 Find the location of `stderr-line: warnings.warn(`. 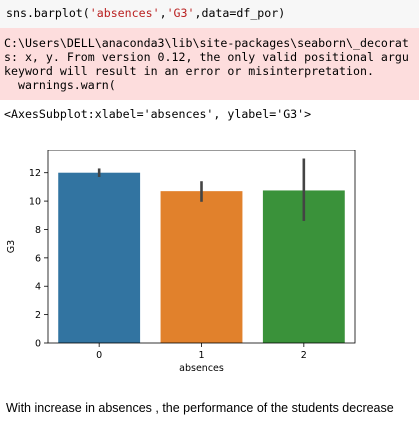

stderr-line: warnings.warn( is located at coordinates (60, 85).